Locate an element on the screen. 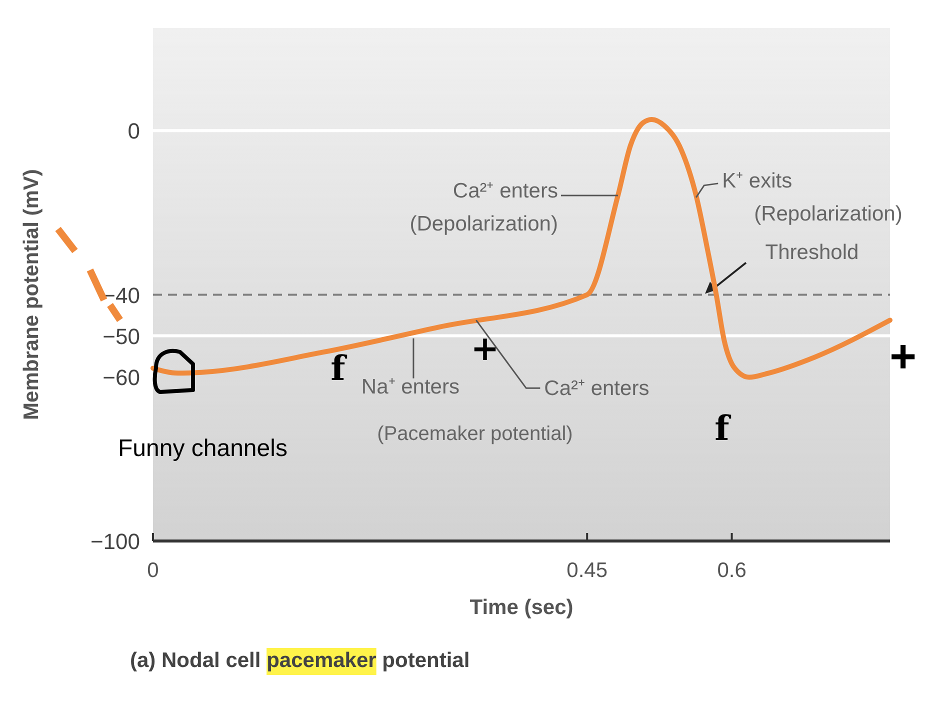 The image size is (926, 702). y-tick-label: −40 is located at coordinates (121, 295).